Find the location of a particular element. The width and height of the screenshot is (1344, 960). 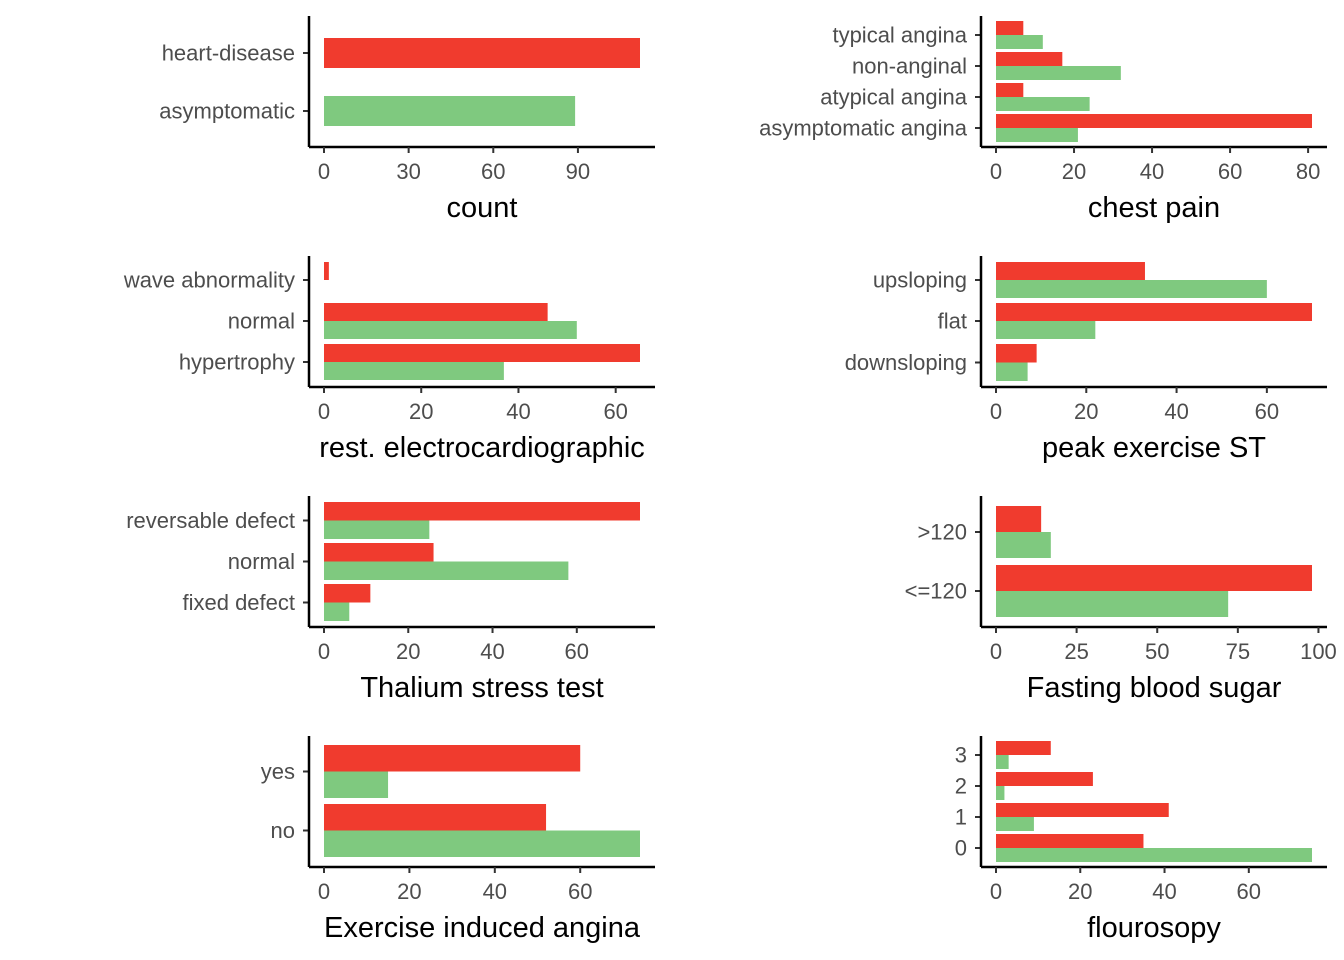

xtick-label-rest-ecg-1: 20 is located at coordinates (421, 411).